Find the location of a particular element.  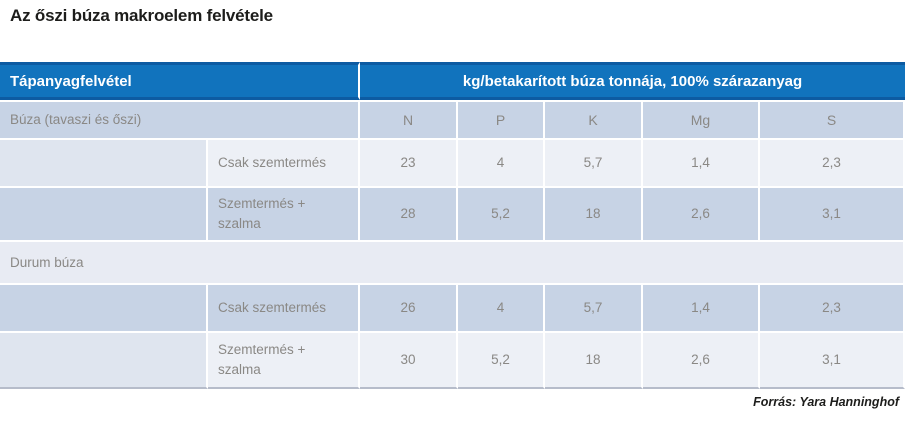

data-row-durum-szemtermes: Csak szemtermés 26 4 5,7 1,4 2,3 is located at coordinates (452, 309).